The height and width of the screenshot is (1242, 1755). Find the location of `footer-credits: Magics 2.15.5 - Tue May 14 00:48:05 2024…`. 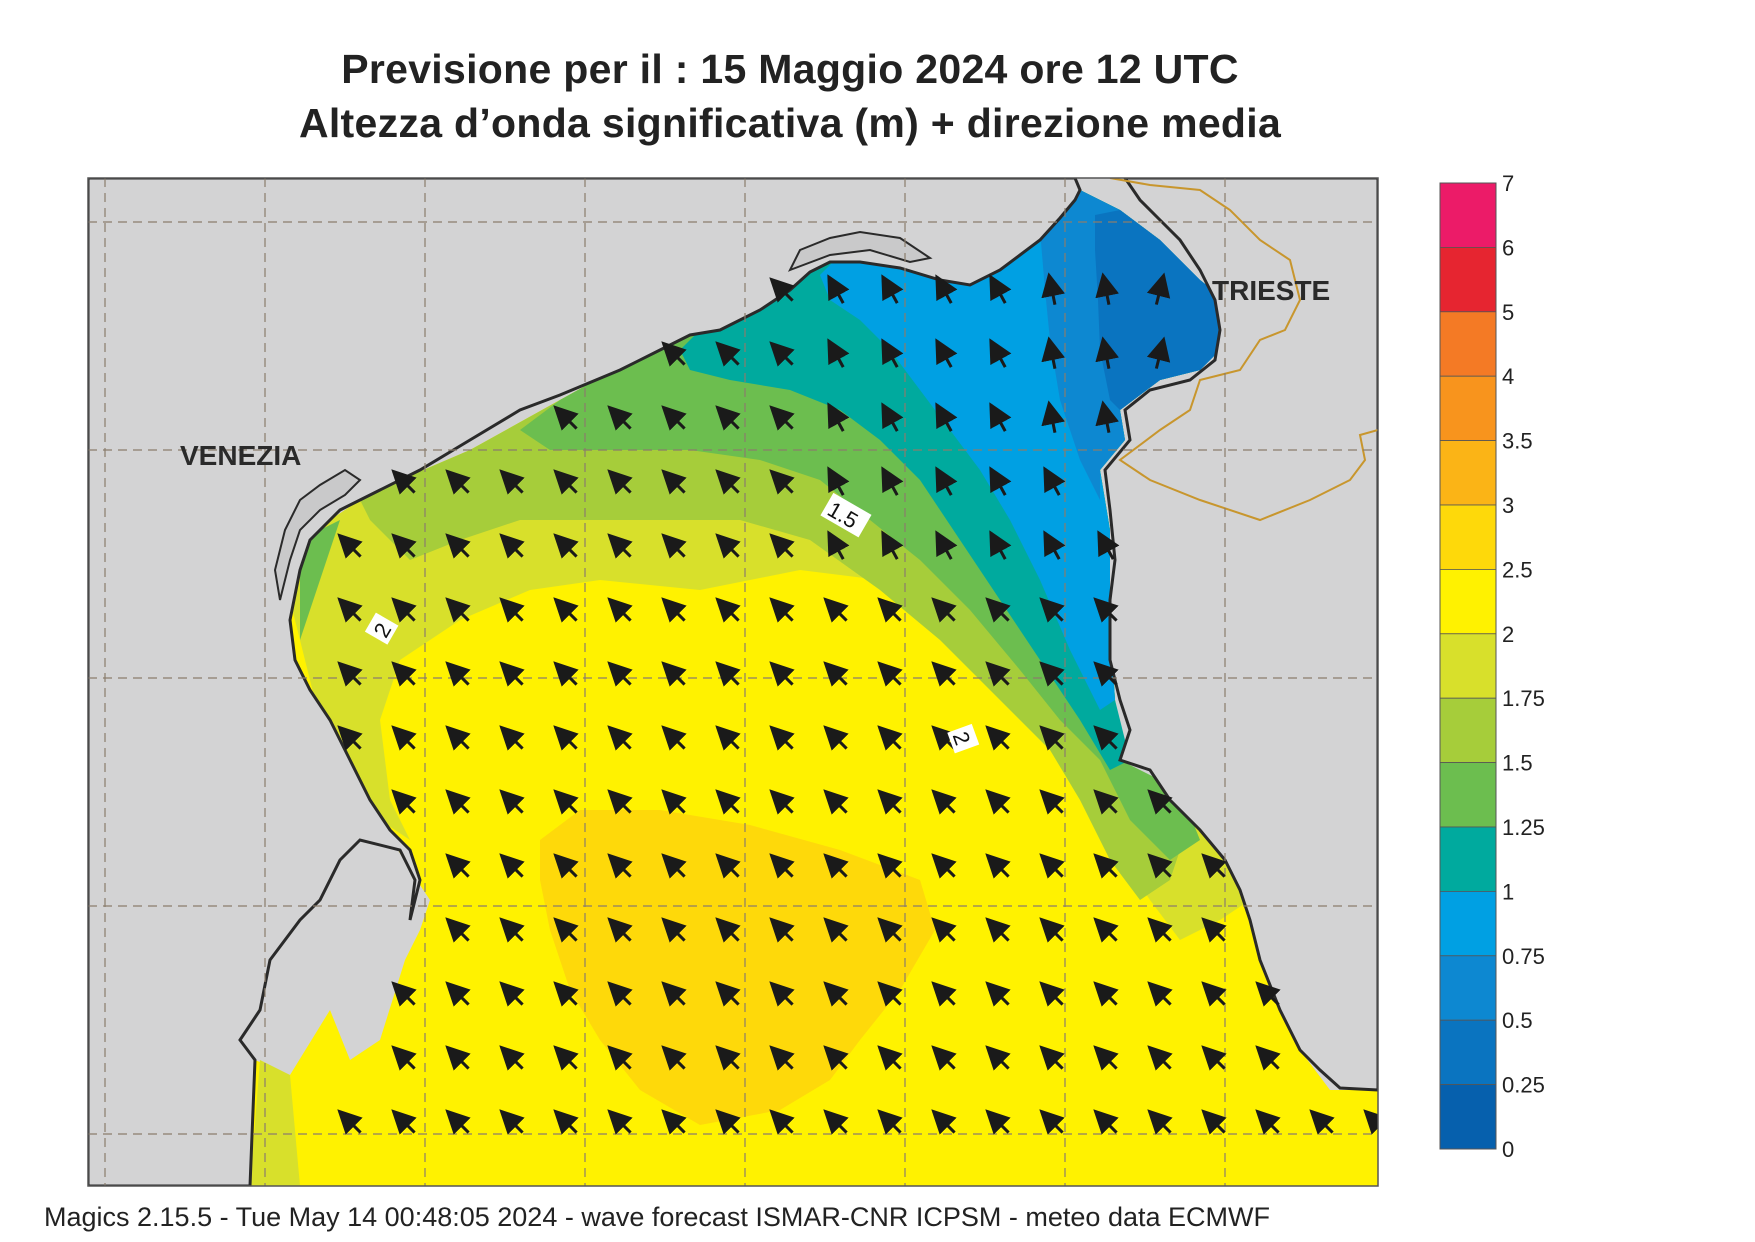

footer-credits: Magics 2.15.5 - Tue May 14 00:48:05 2024… is located at coordinates (657, 1217).